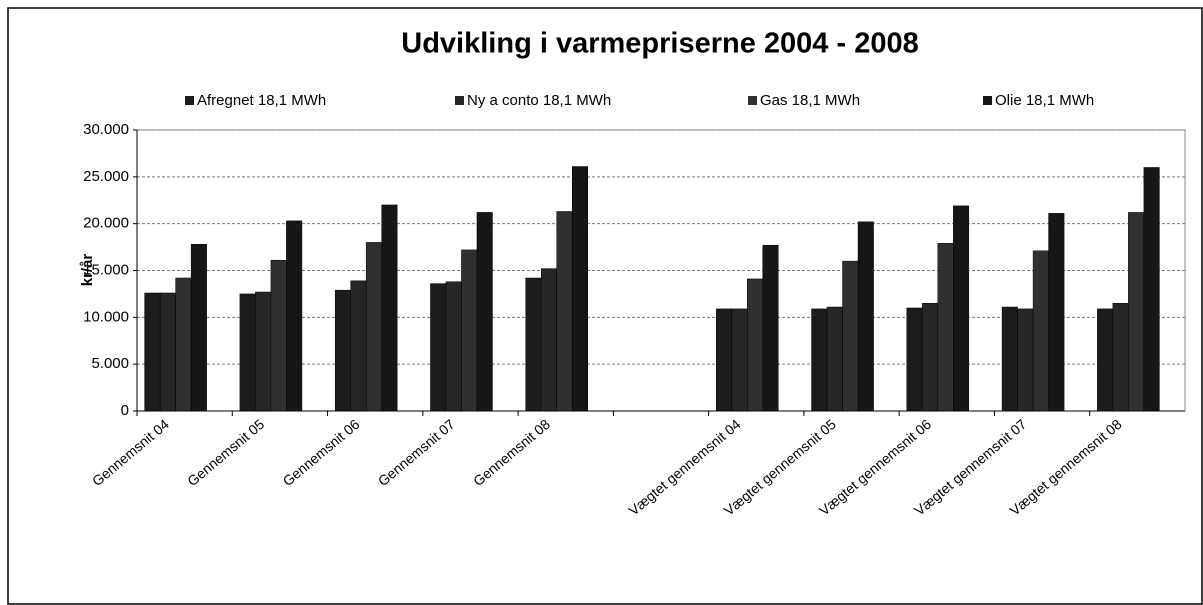 This screenshot has width=1203, height=605. I want to click on x-tick-label: Gennemsnit 04, so click(130, 452).